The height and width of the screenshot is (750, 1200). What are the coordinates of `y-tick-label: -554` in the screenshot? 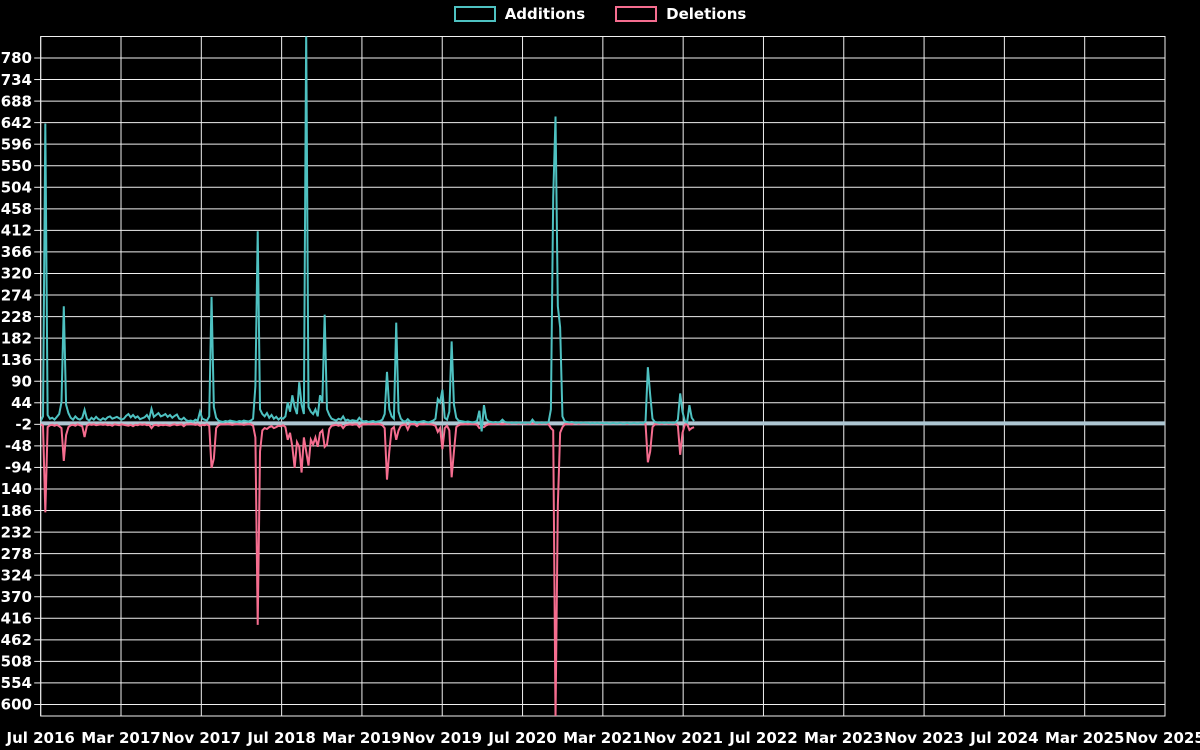 It's located at (16, 683).